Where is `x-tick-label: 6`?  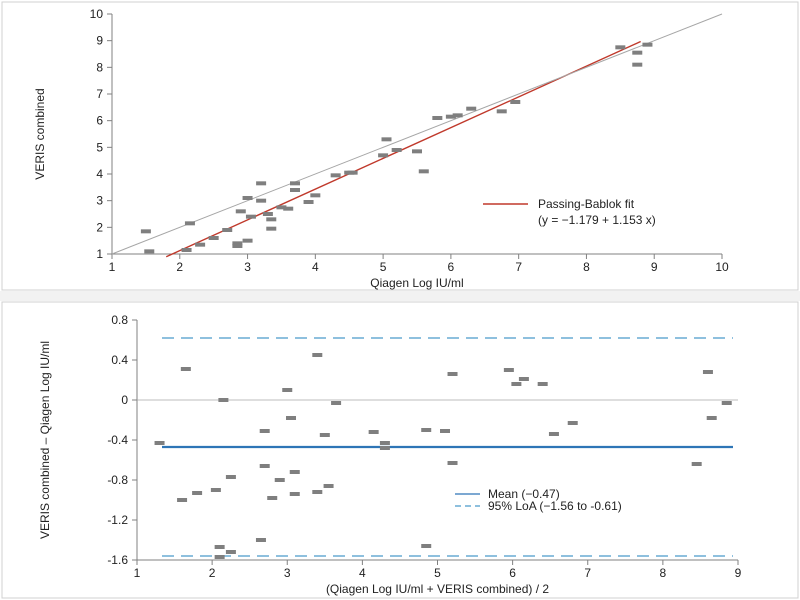 x-tick-label: 6 is located at coordinates (512, 573).